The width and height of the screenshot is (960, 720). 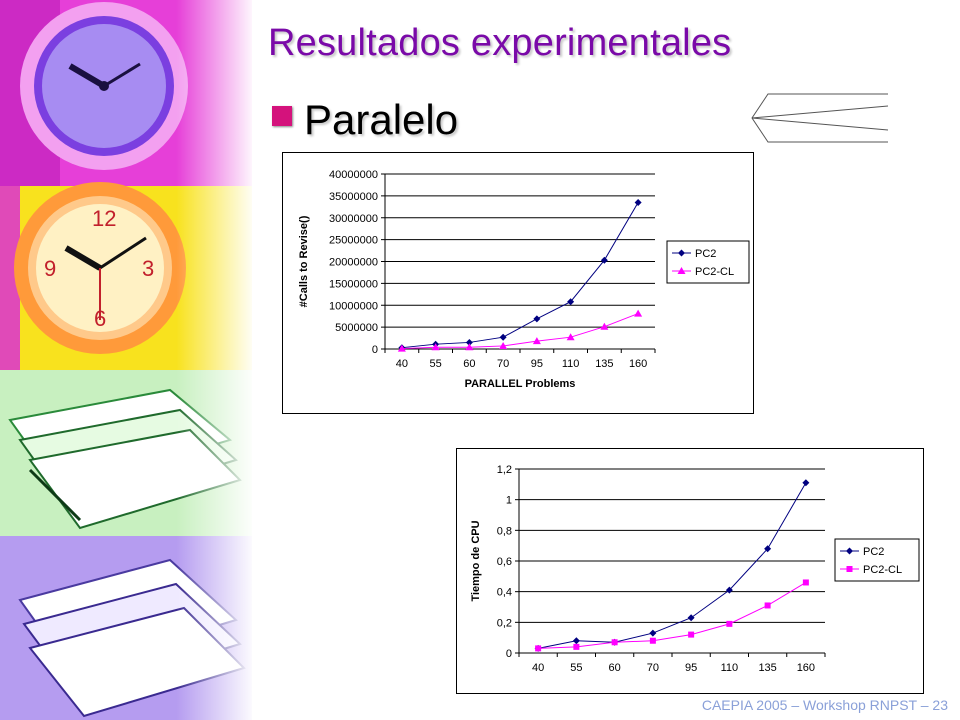 What do you see at coordinates (353, 306) in the screenshot?
I see `y-tick-label: 10000000` at bounding box center [353, 306].